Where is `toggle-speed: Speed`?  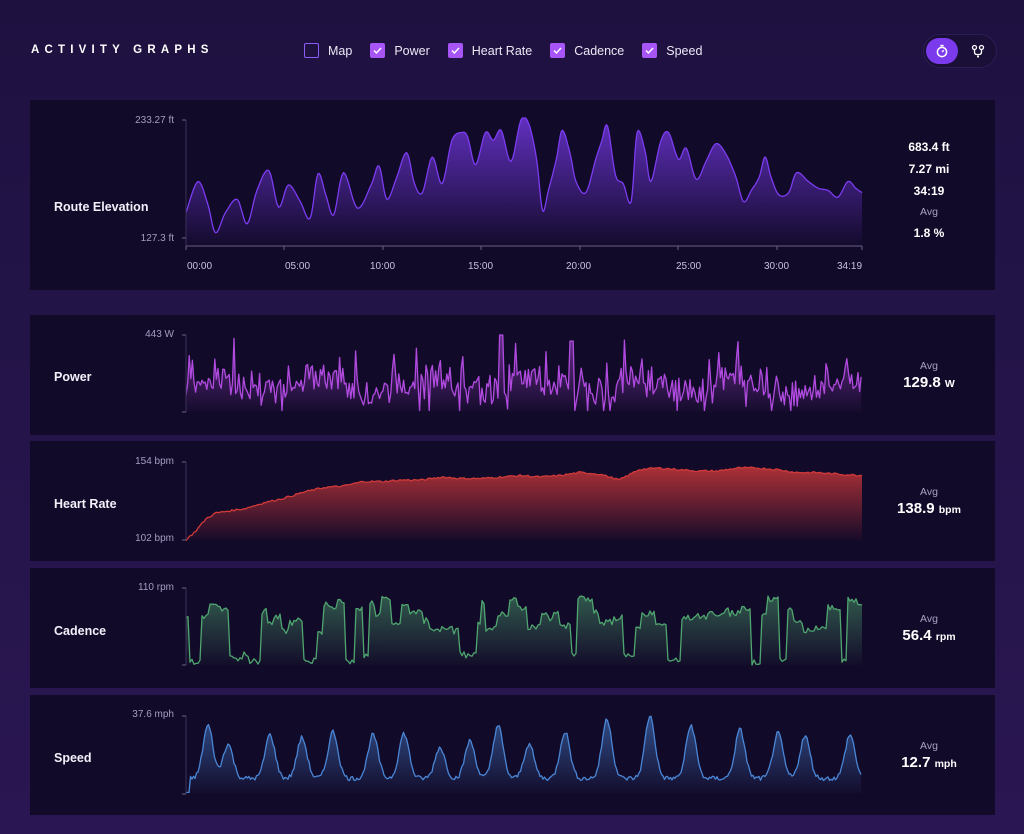 toggle-speed: Speed is located at coordinates (672, 50).